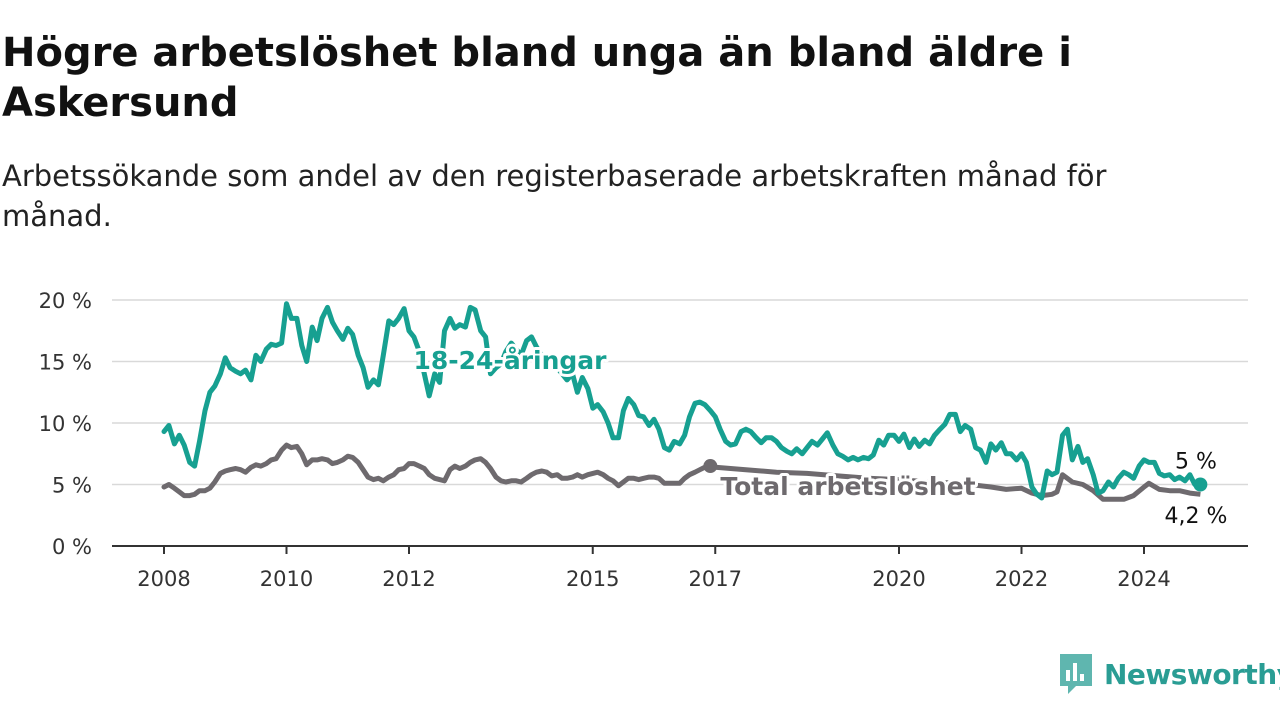 Image resolution: width=1280 pixels, height=720 pixels. Describe the element at coordinates (163, 579) in the screenshot. I see `x-tick-label: 2008` at that location.